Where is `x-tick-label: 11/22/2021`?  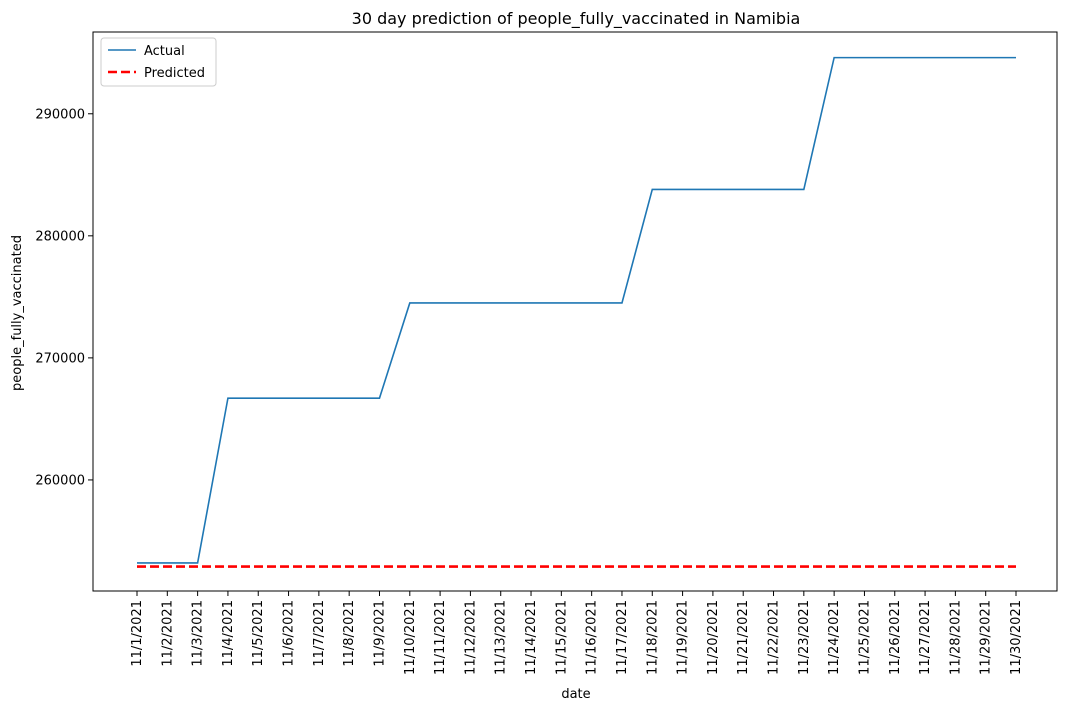
x-tick-label: 11/22/2021 is located at coordinates (774, 637).